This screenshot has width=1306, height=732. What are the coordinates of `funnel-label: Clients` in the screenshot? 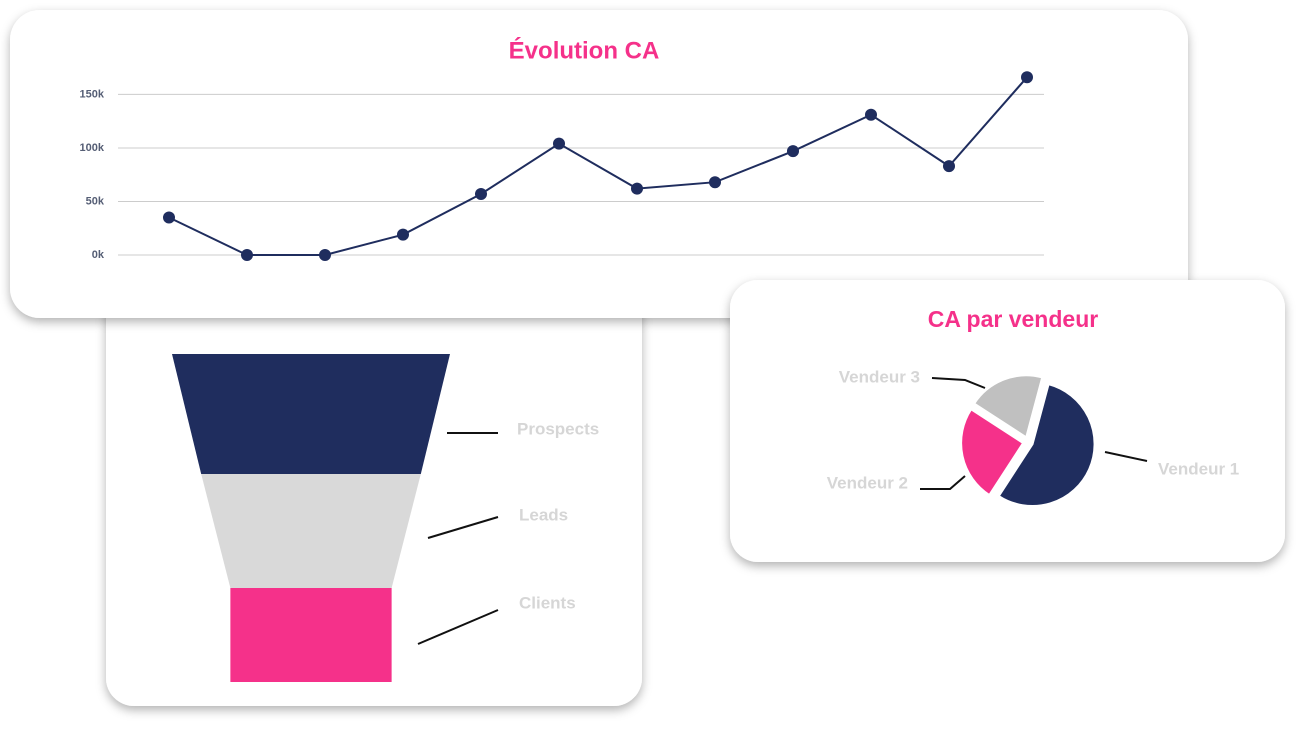 It's located at (547, 602).